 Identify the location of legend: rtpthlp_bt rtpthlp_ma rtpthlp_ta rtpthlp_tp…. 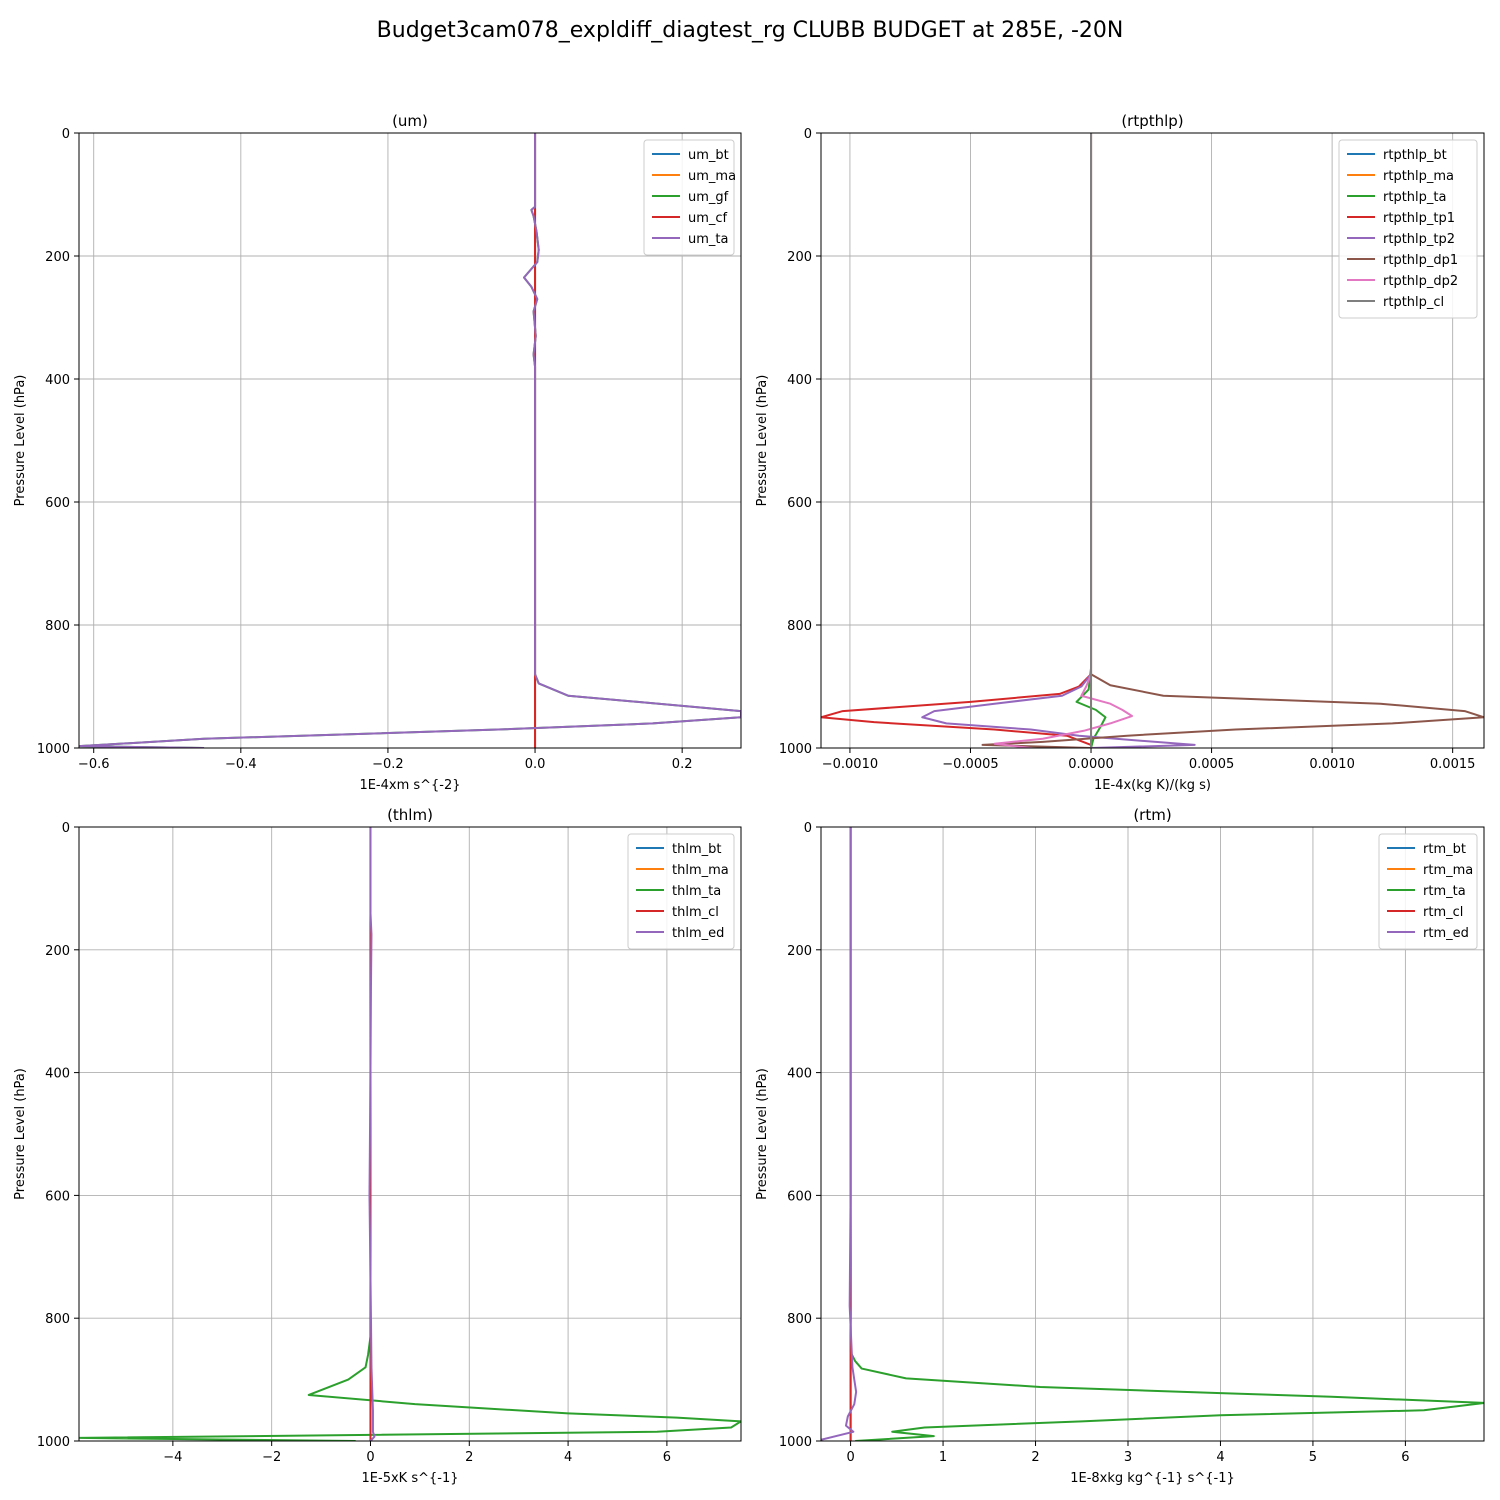
(1408, 229).